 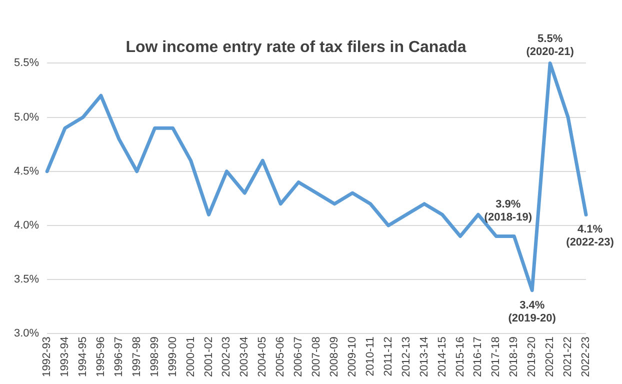 What do you see at coordinates (550, 45) in the screenshot?
I see `annotation: 5.5% (2020-21)` at bounding box center [550, 45].